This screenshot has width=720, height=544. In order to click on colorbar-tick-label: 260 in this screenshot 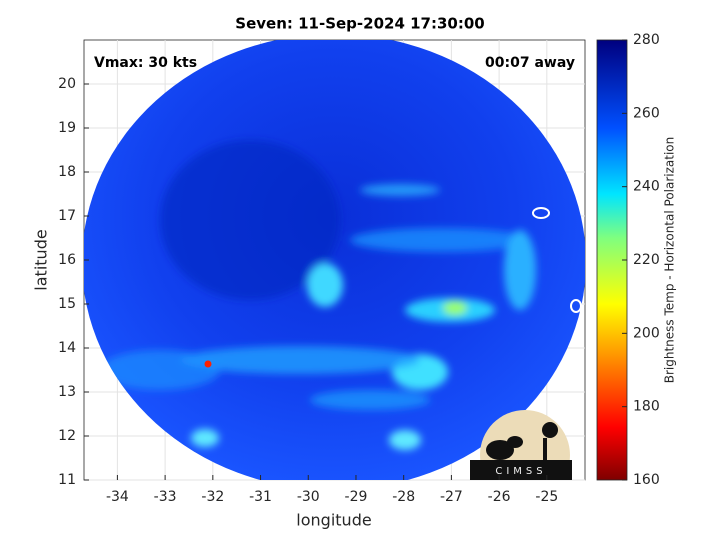, I will do `click(646, 113)`.